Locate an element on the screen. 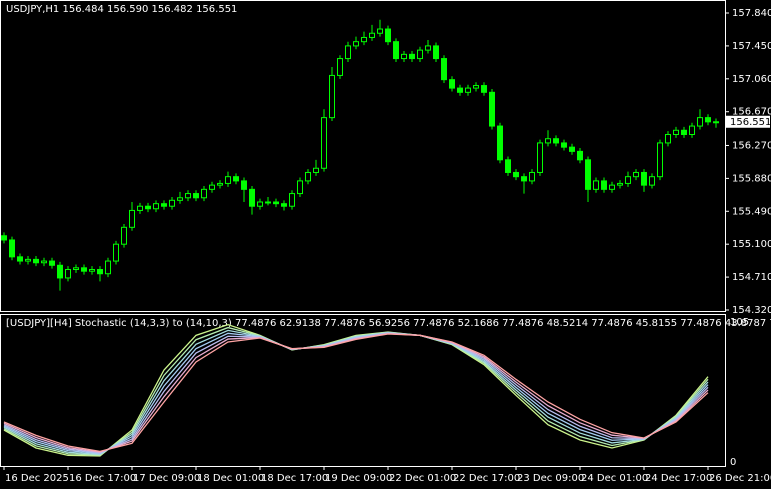 The width and height of the screenshot is (771, 489). x-tick-label: 22 Dec 01:00 is located at coordinates (422, 478).